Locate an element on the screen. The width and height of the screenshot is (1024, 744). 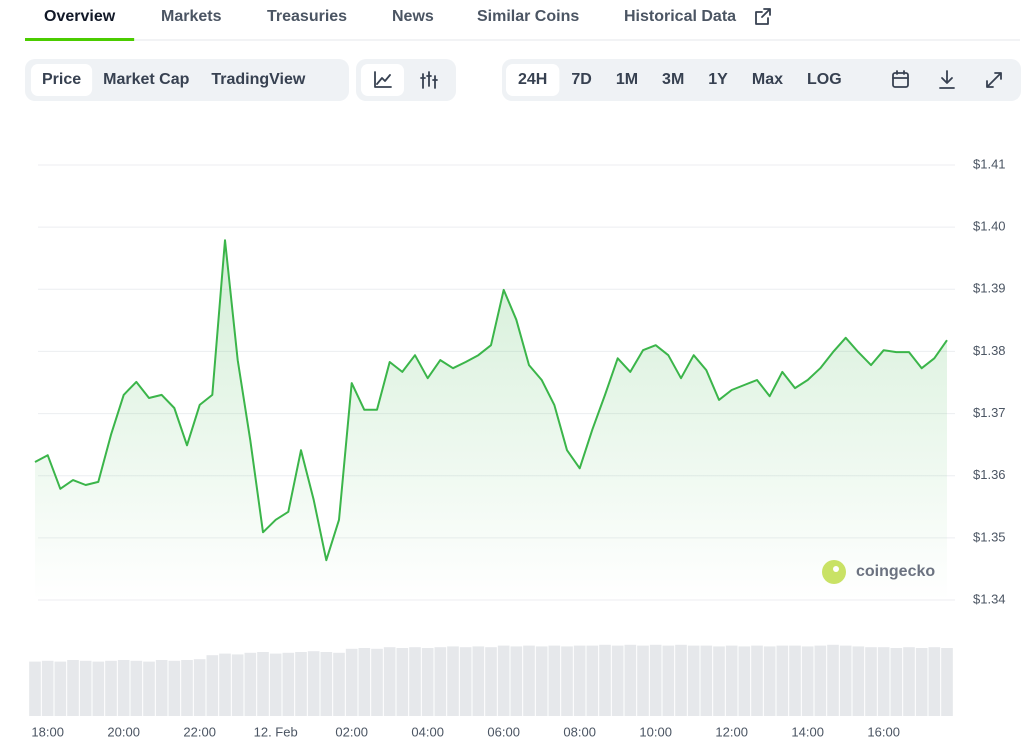
button-label: 3M is located at coordinates (673, 79).